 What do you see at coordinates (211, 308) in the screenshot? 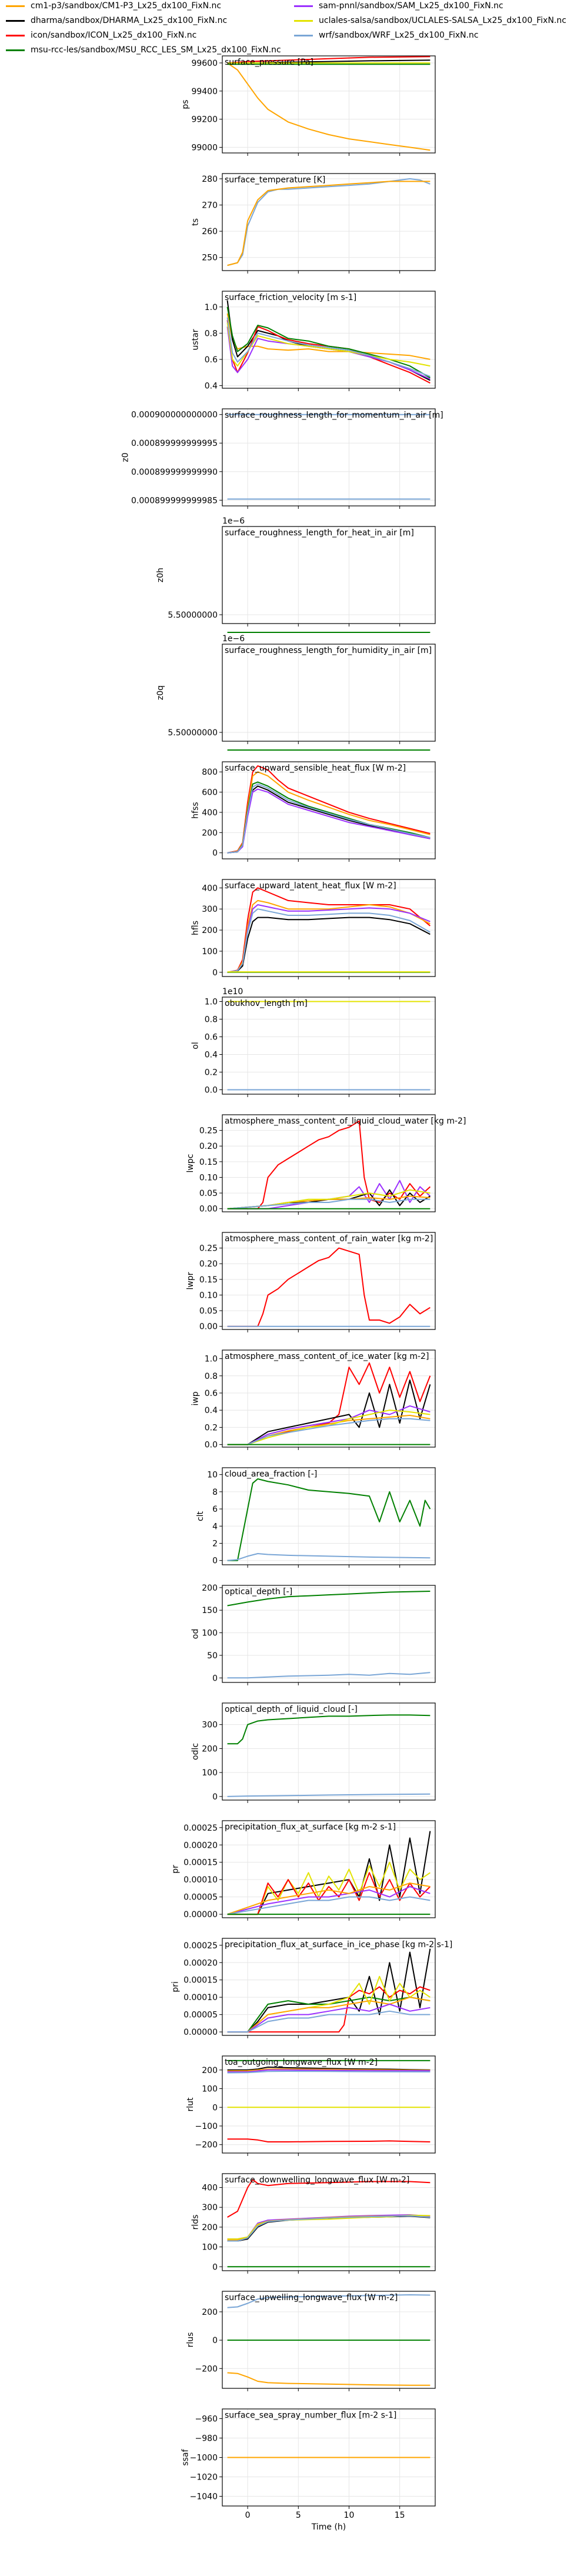
I see `y-tick-label: 1.0` at bounding box center [211, 308].